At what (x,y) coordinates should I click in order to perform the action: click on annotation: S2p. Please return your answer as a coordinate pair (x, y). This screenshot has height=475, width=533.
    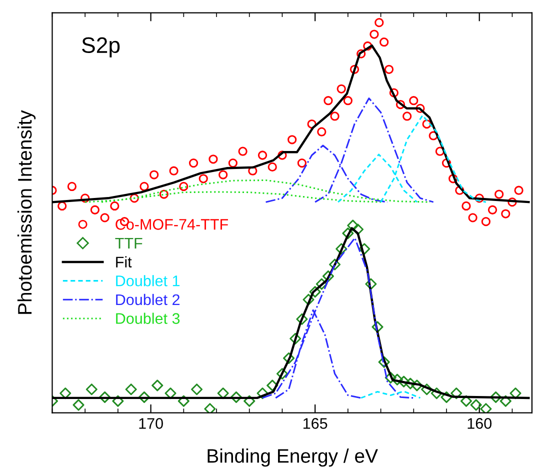
    Looking at the image, I should click on (101, 47).